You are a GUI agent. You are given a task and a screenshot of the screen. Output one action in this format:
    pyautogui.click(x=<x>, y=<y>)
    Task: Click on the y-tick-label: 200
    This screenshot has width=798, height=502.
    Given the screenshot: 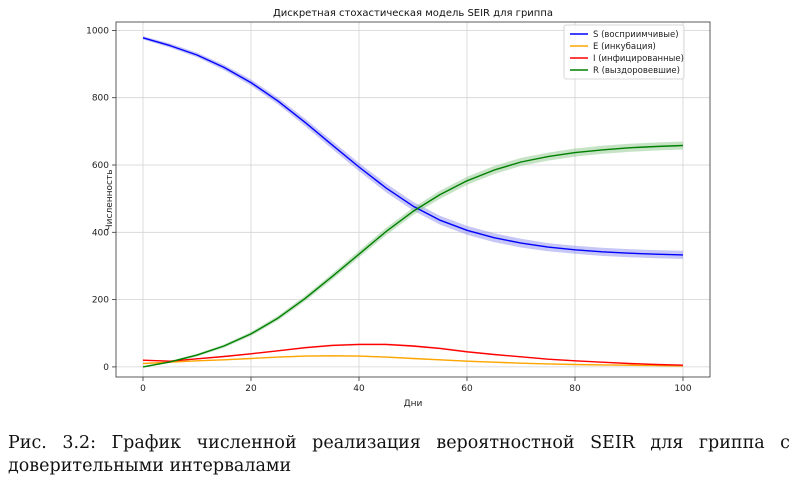 What is the action you would take?
    pyautogui.click(x=100, y=301)
    